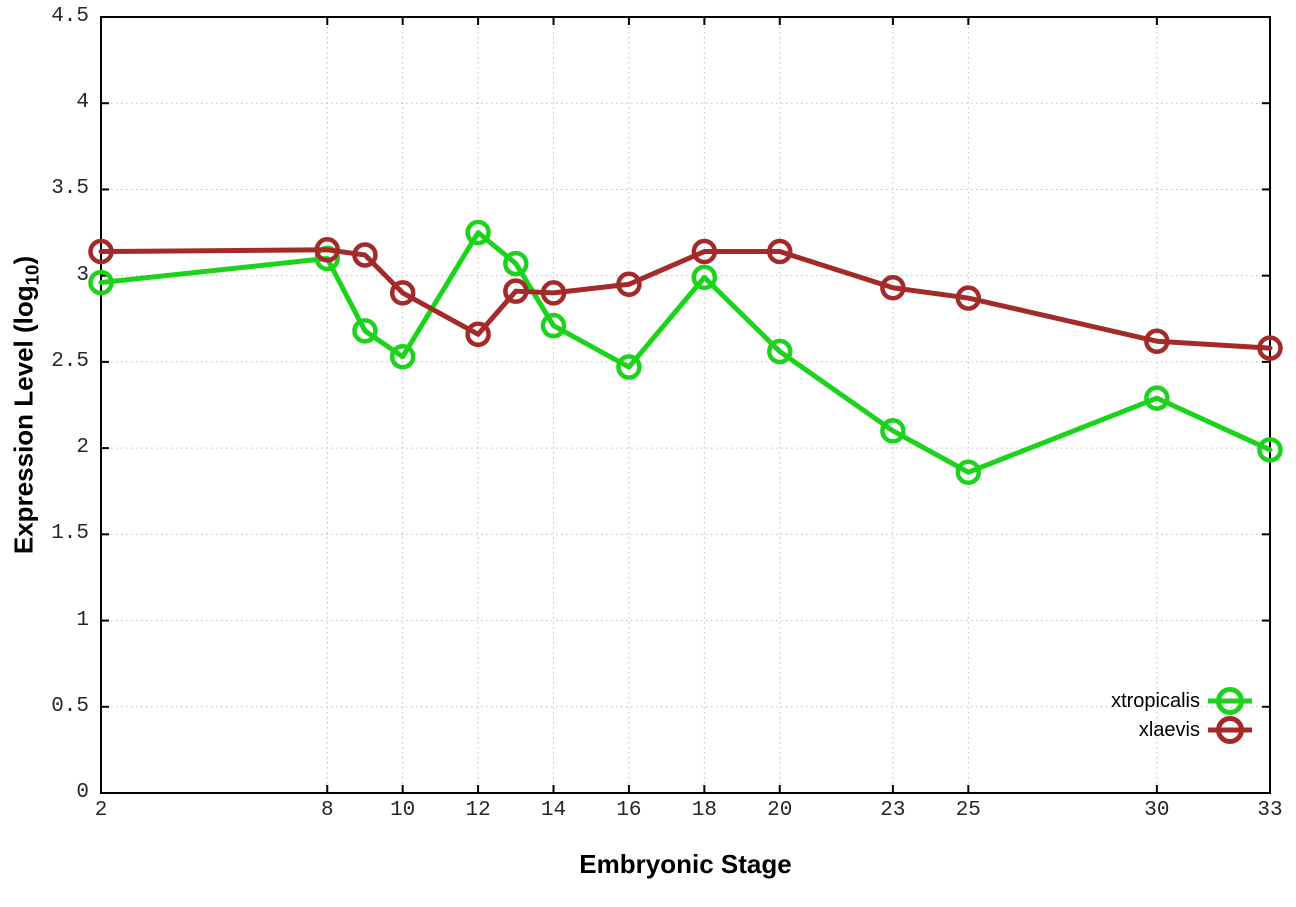  What do you see at coordinates (893, 810) in the screenshot?
I see `x-tick-label: 23` at bounding box center [893, 810].